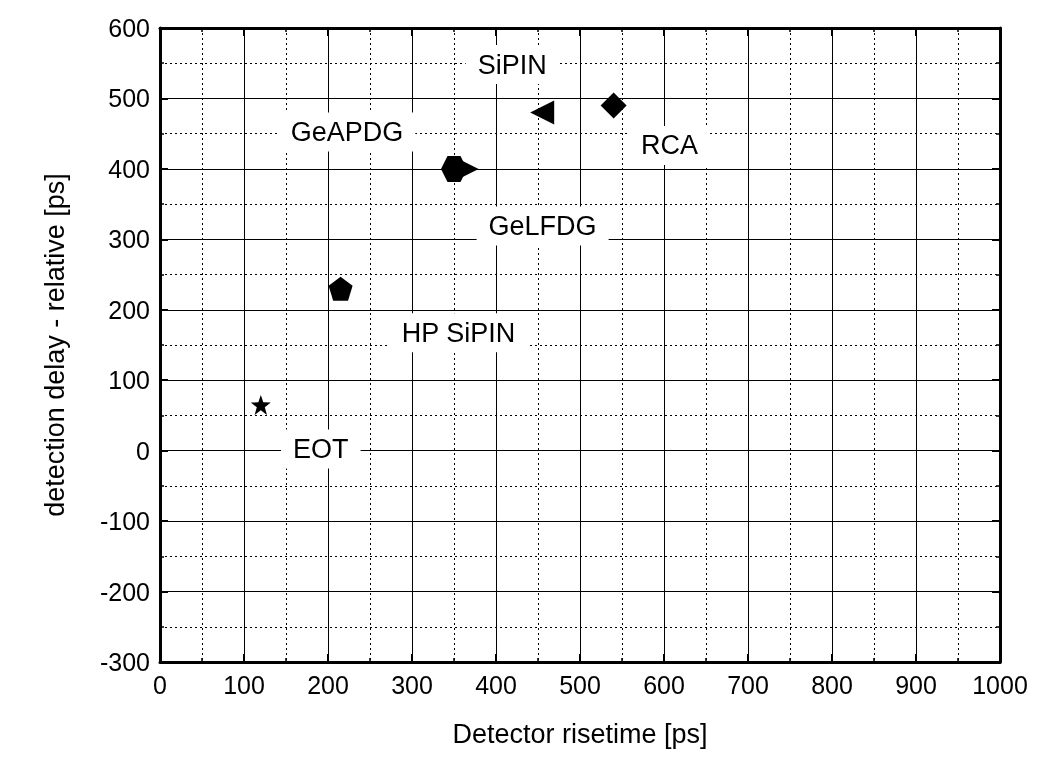  What do you see at coordinates (542, 225) in the screenshot?
I see `series-label: GeLFDG` at bounding box center [542, 225].